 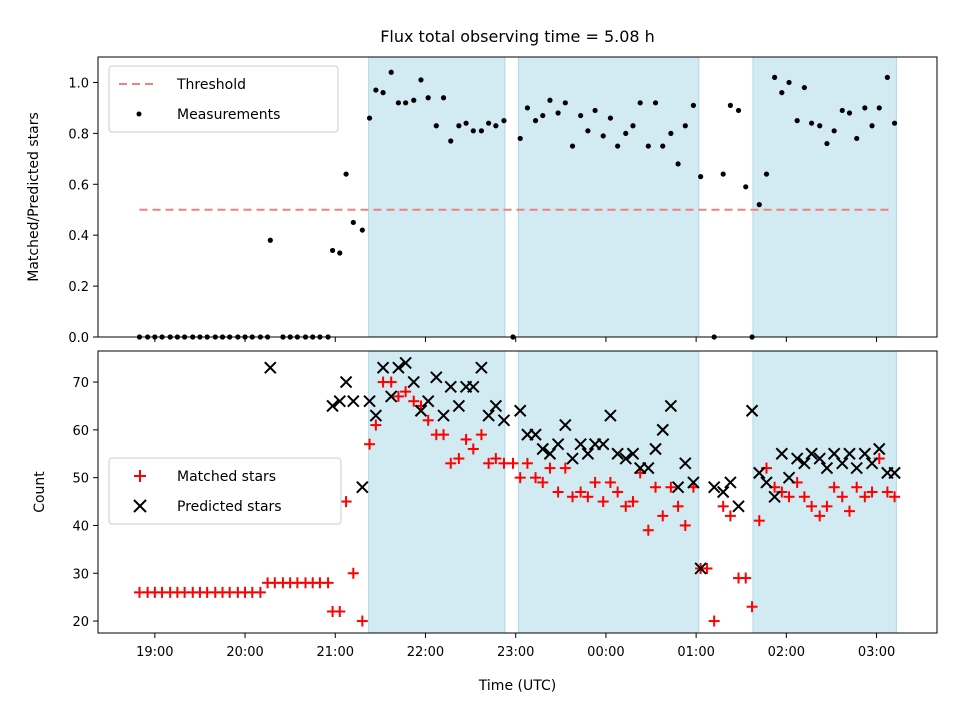 I want to click on top-y-axis-ticks: 0.0 0.2 0.4 0.6 0.8 1.0, so click(x=83, y=211).